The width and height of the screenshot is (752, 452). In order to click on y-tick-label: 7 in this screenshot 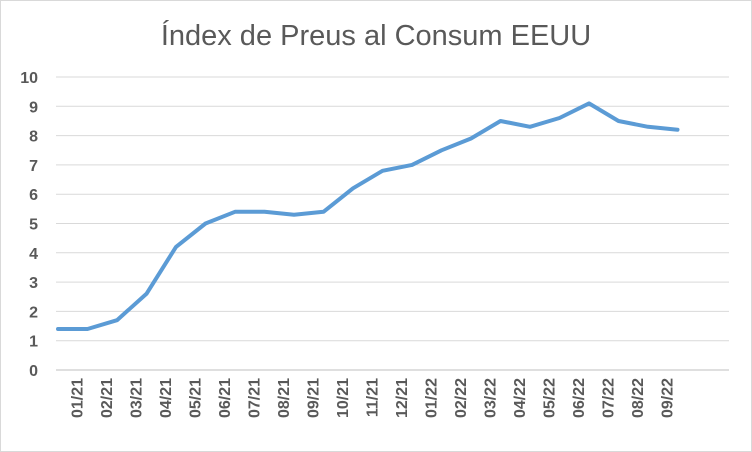, I will do `click(33, 166)`.